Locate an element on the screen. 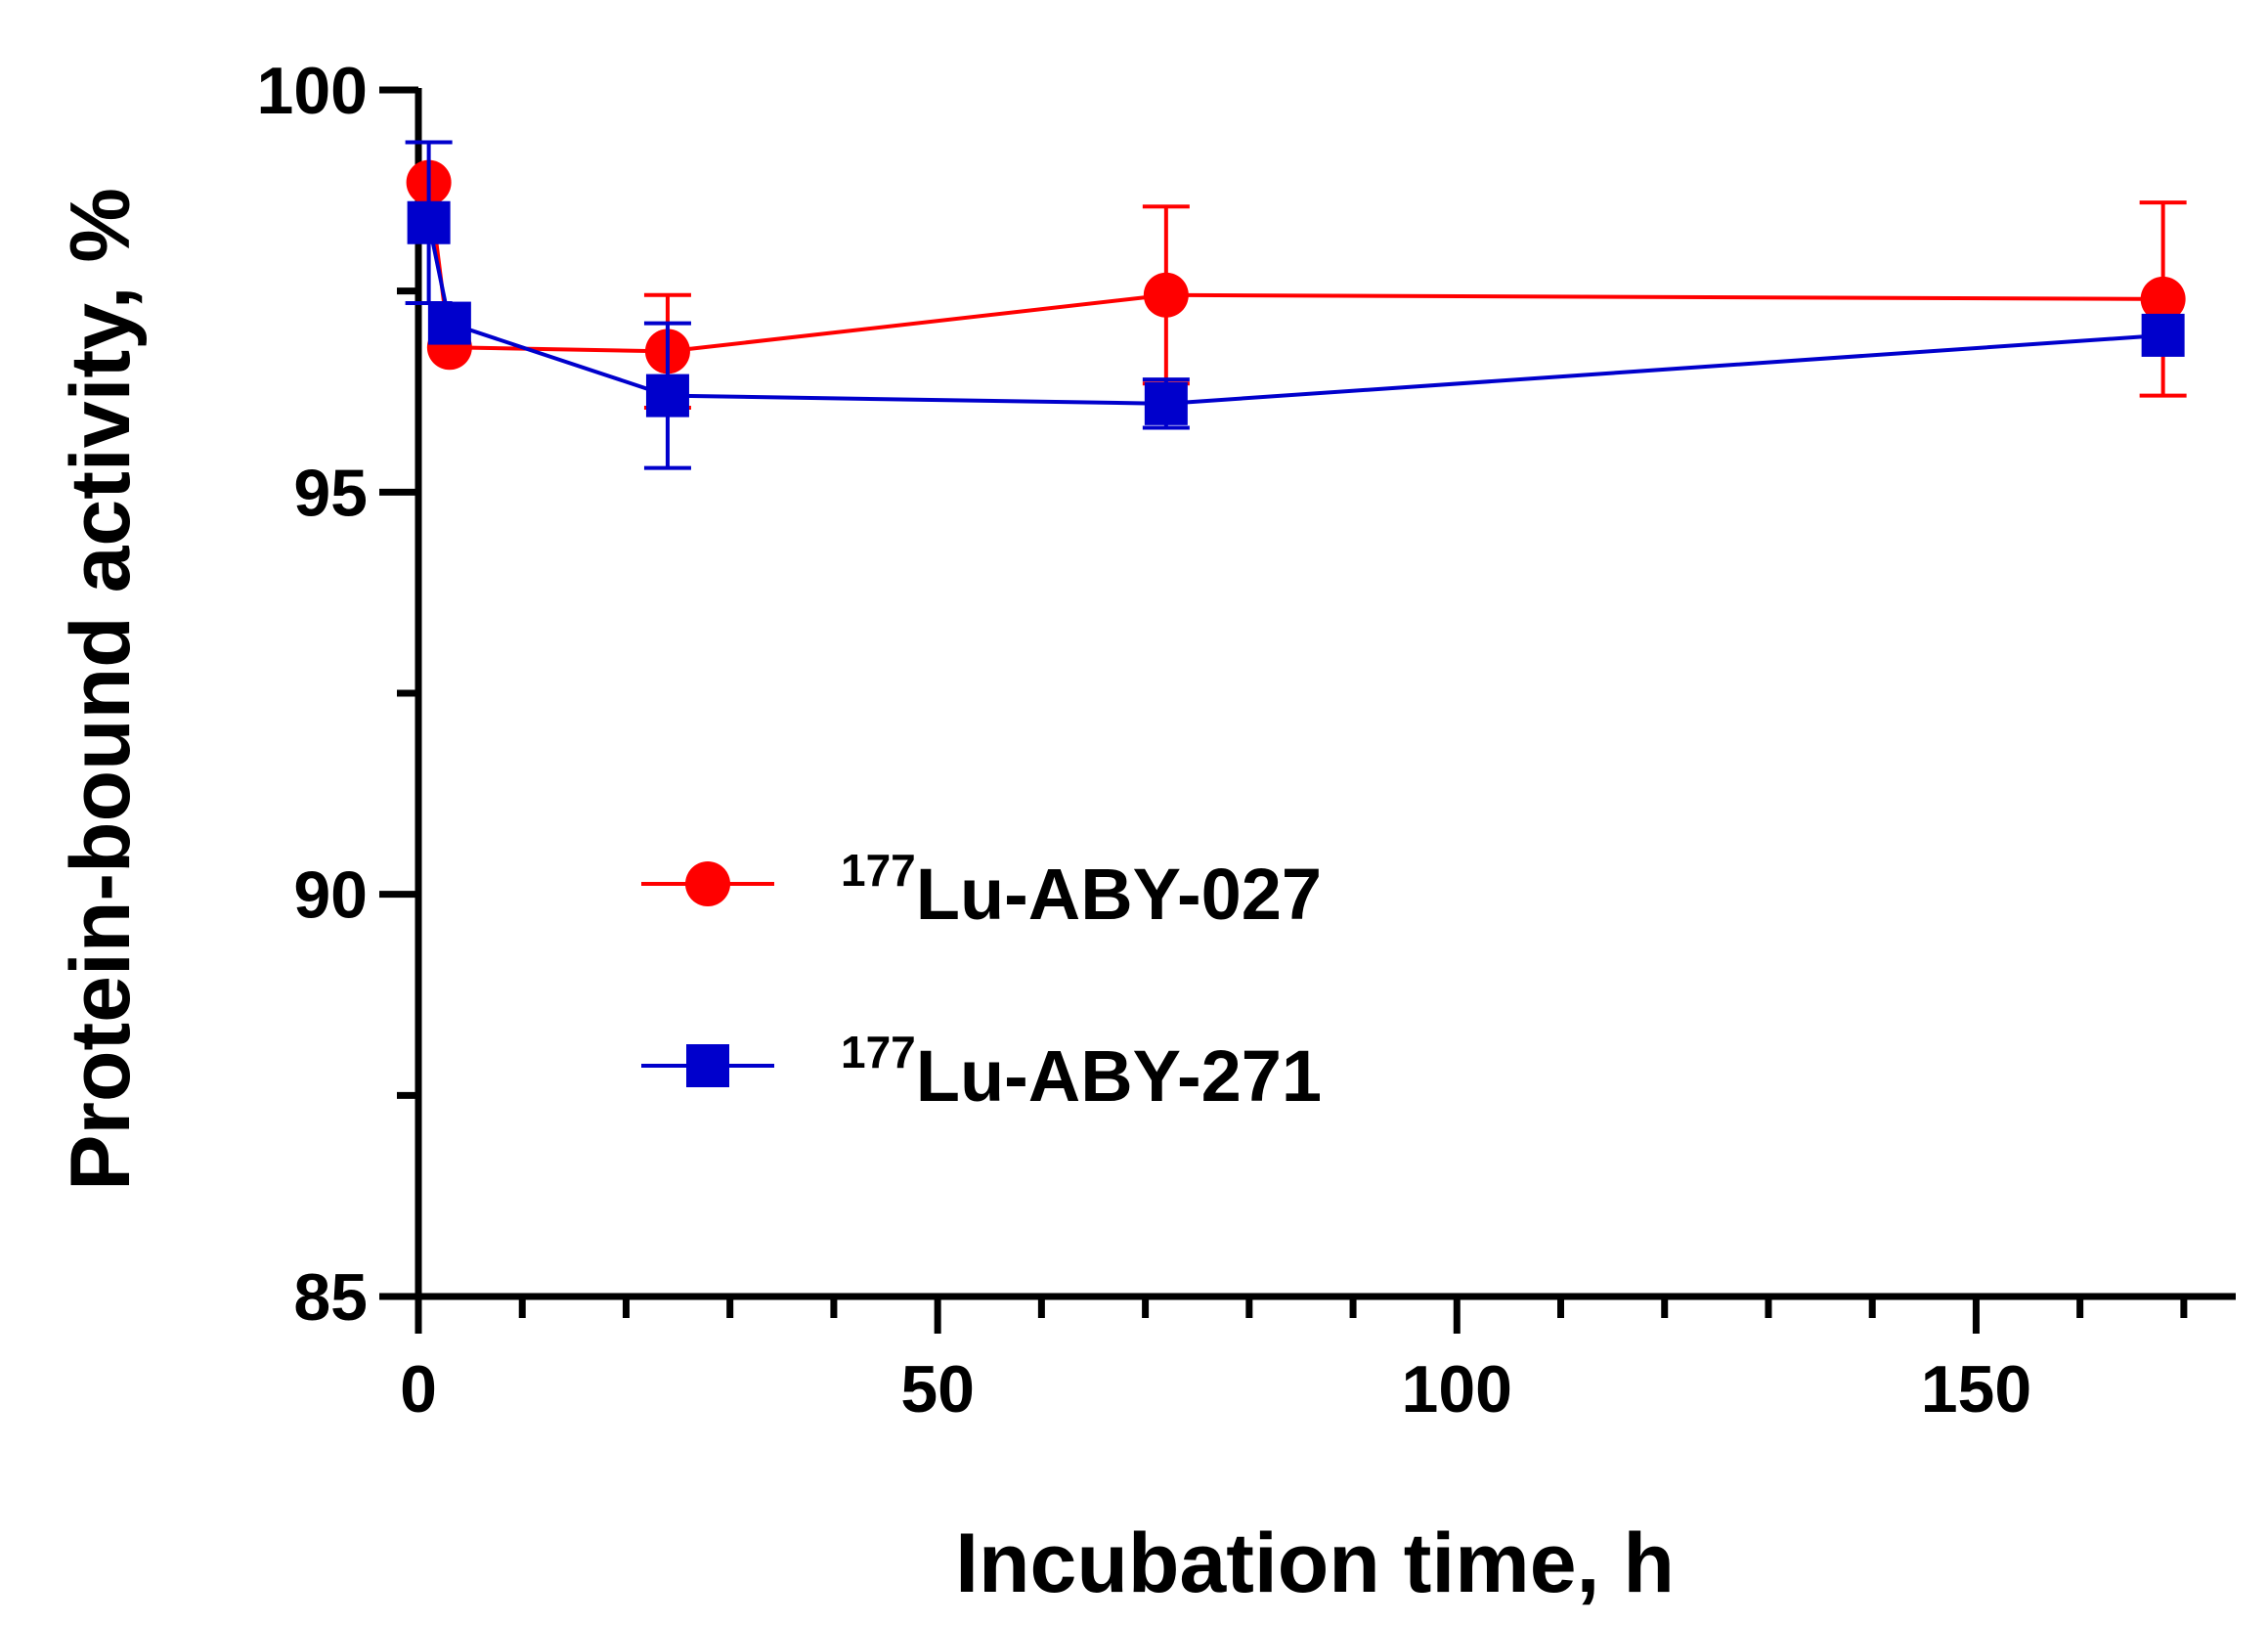 The image size is (2268, 1625). x-tick-label: 100 is located at coordinates (1457, 1390).